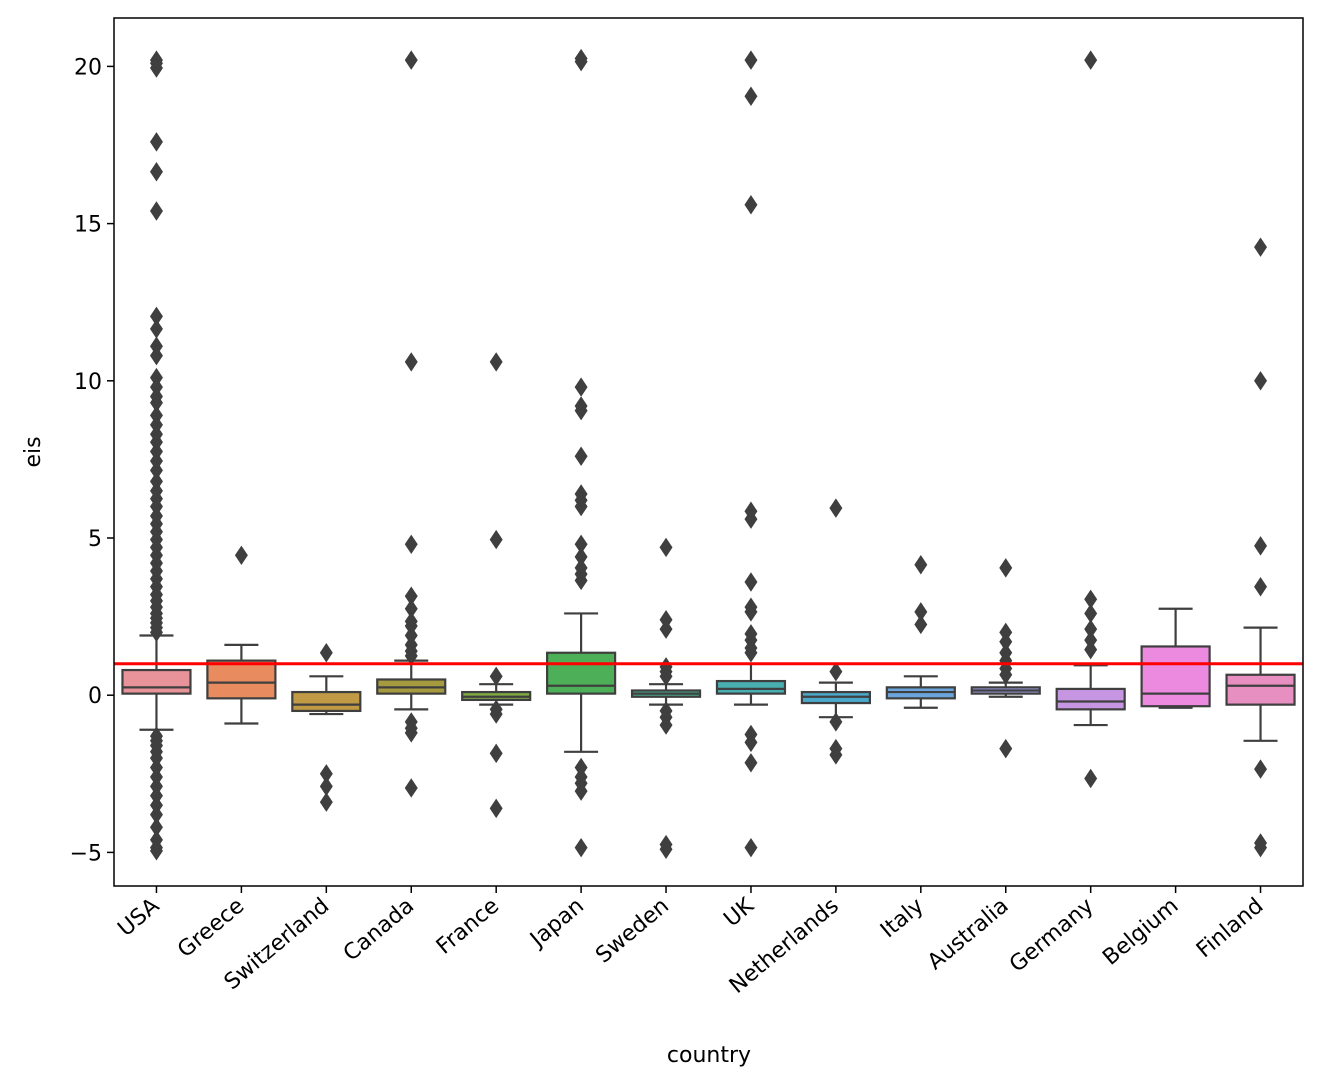 The height and width of the screenshot is (1087, 1323). What do you see at coordinates (968, 934) in the screenshot?
I see `x-tick-label: Australia` at bounding box center [968, 934].